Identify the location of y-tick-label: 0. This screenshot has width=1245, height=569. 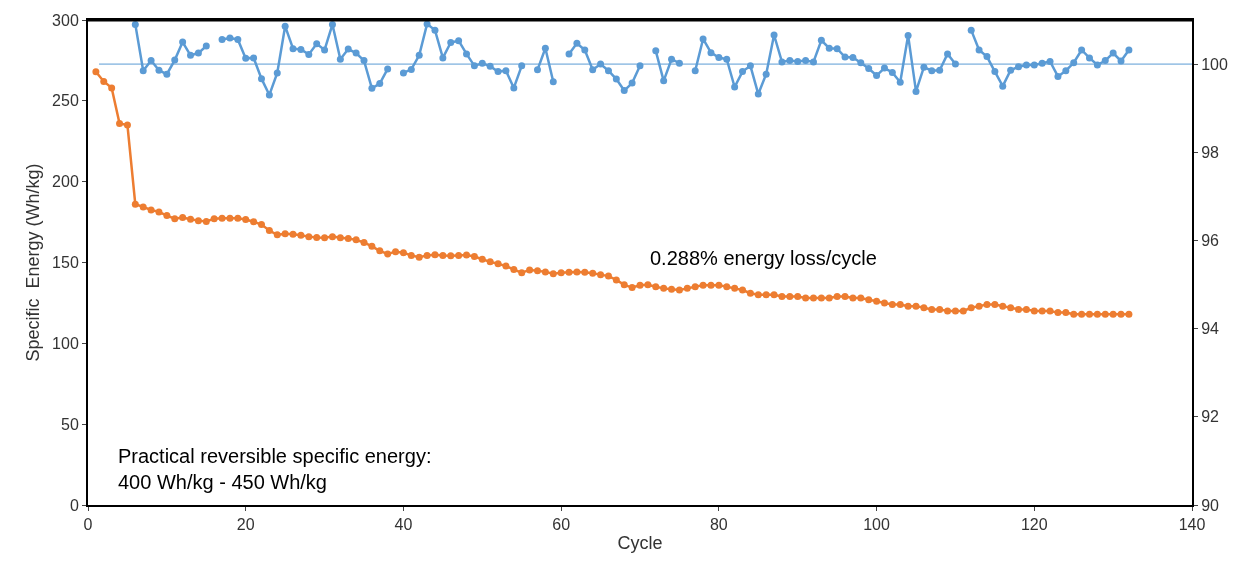
(74, 505).